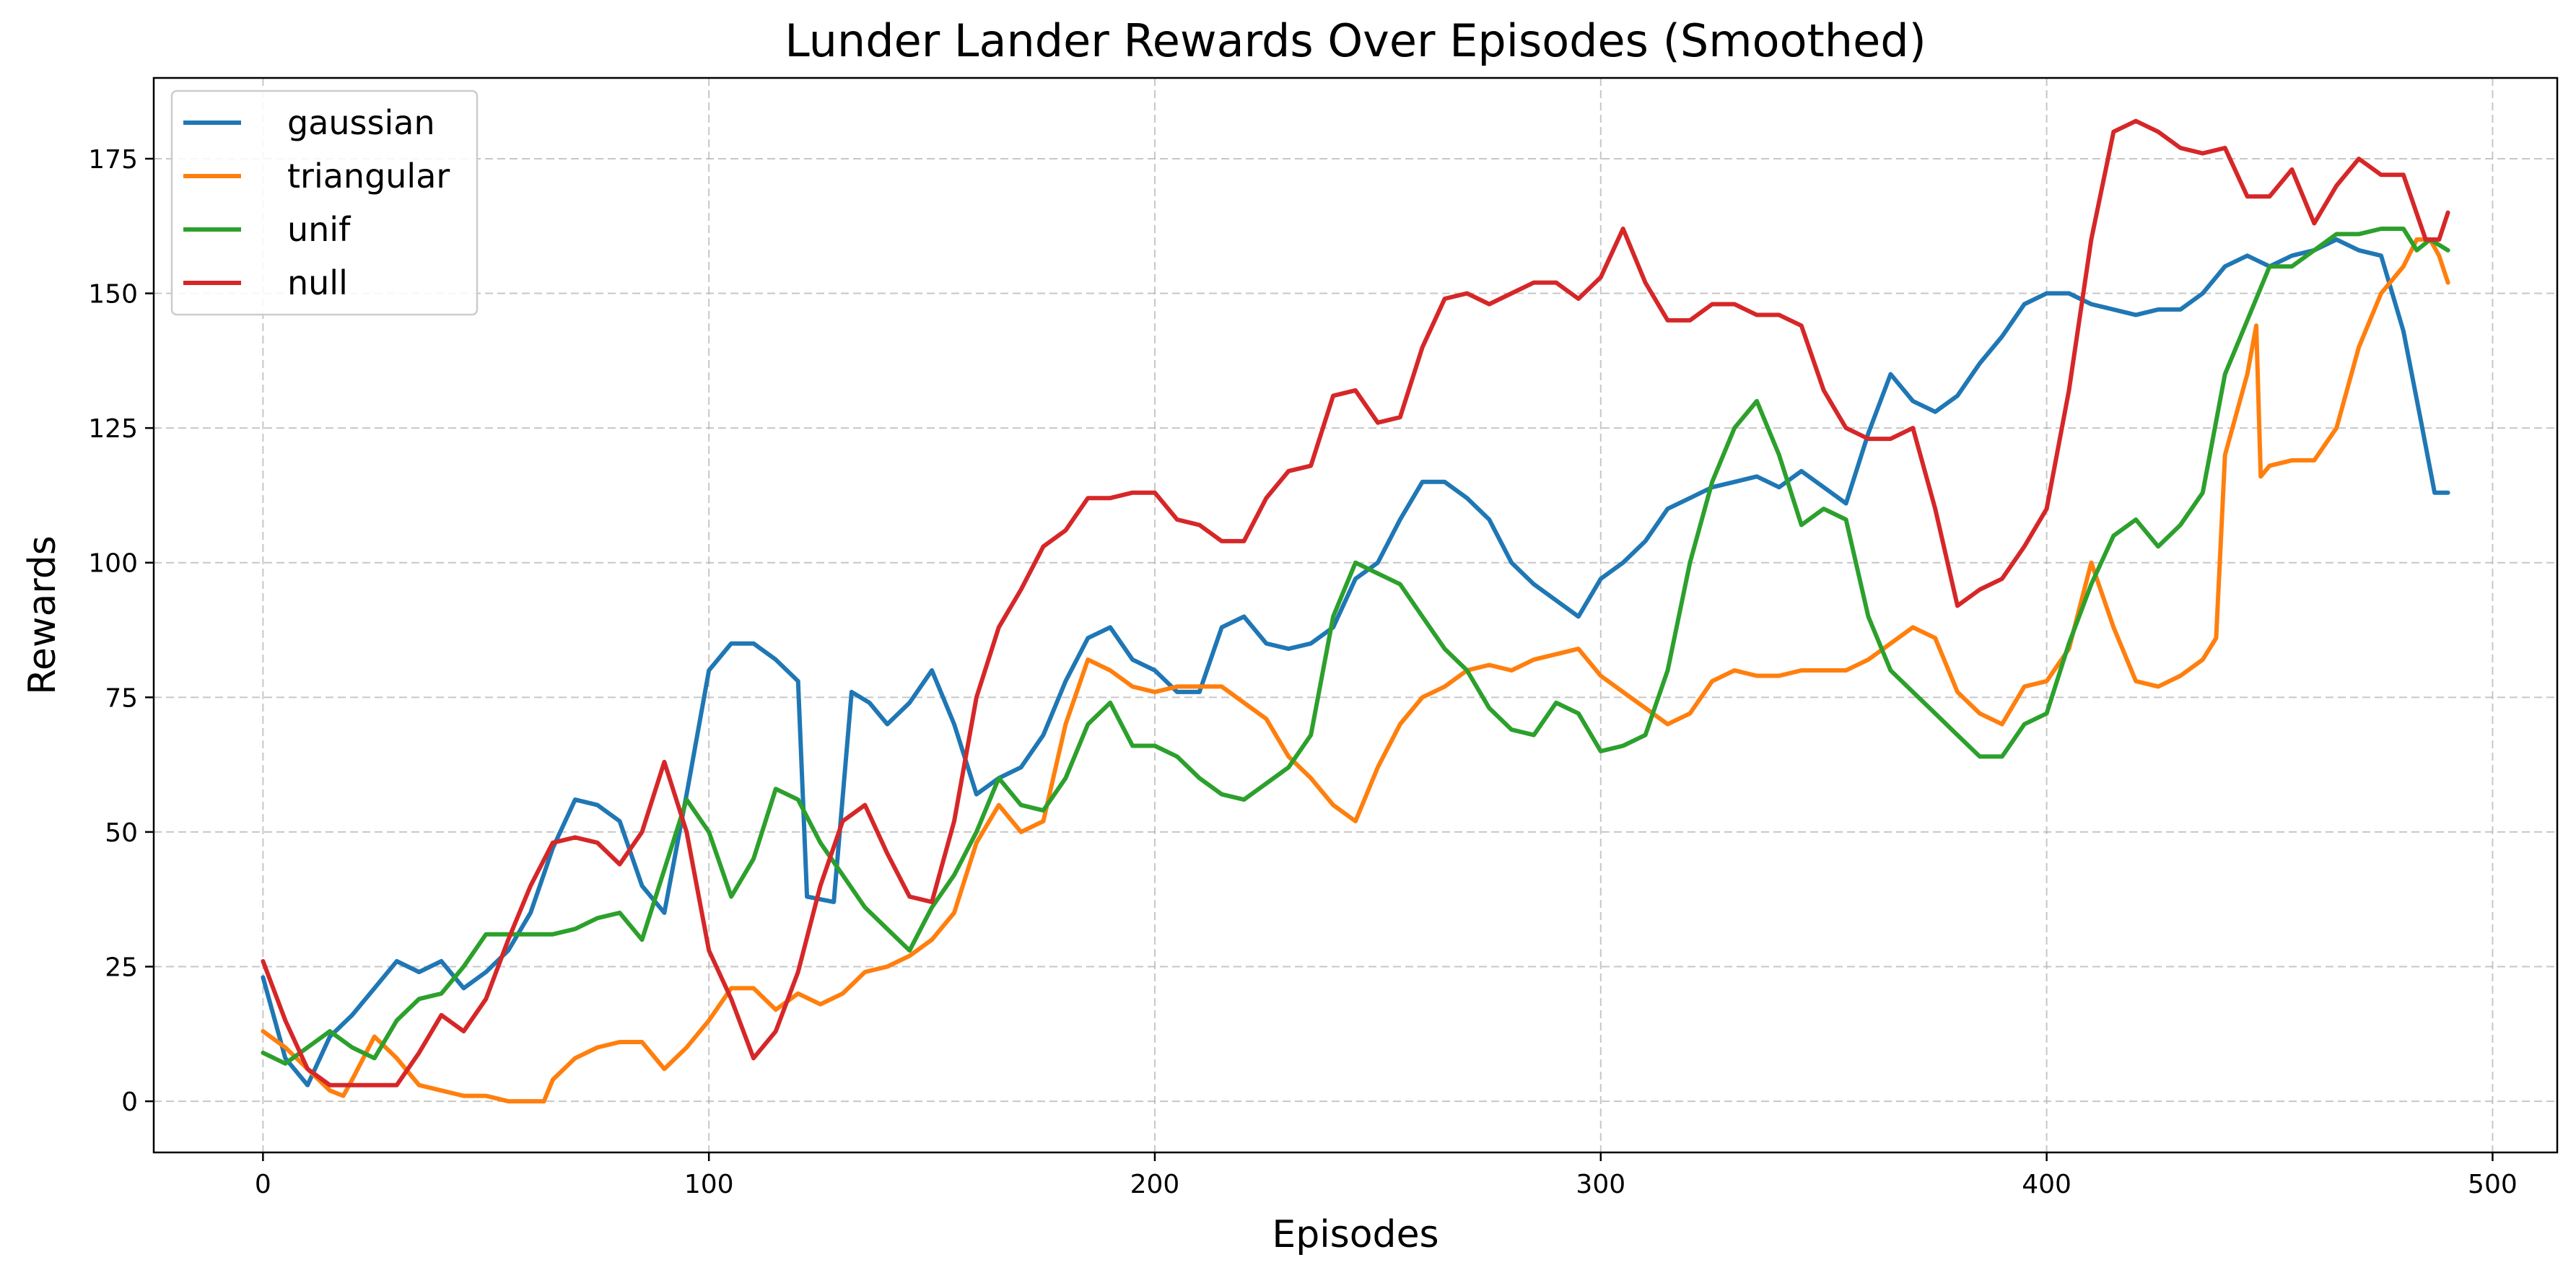  I want to click on x-tick-label: 500, so click(2493, 1184).